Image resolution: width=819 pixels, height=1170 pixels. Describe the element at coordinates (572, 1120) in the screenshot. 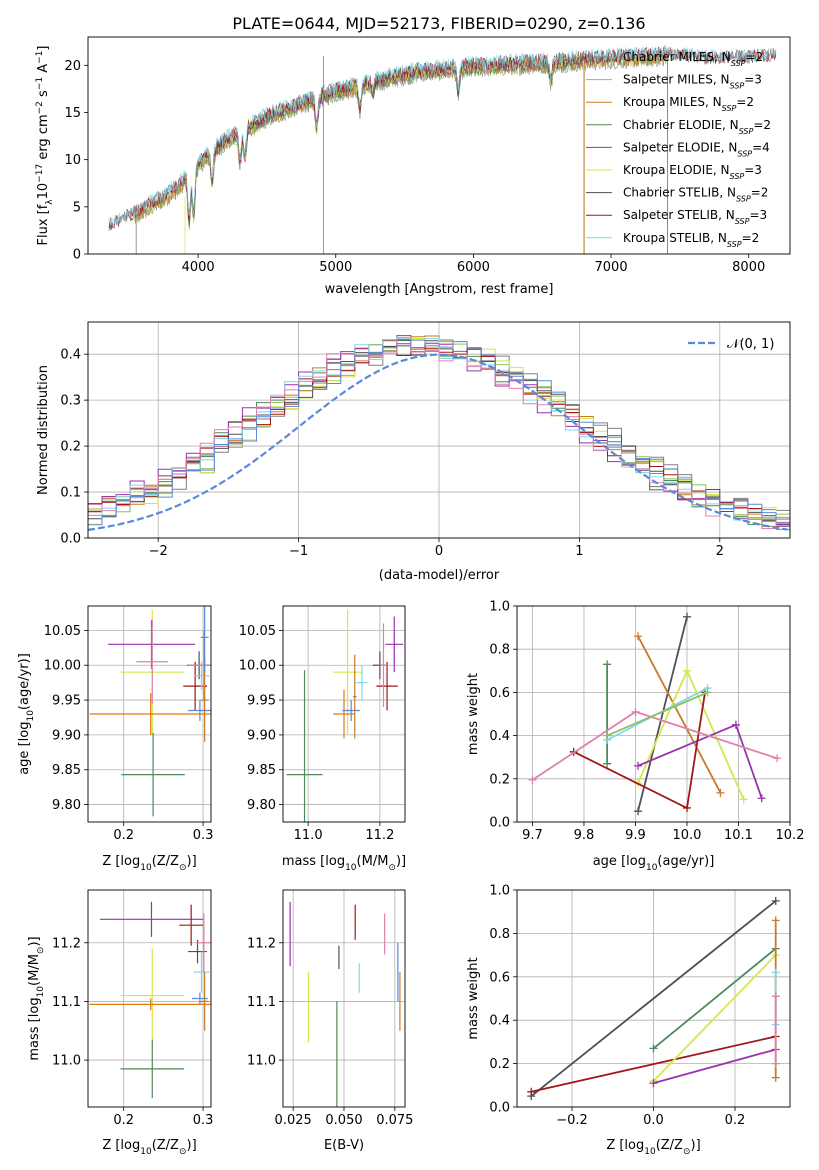

I see `x-tick-label: −0.2` at that location.